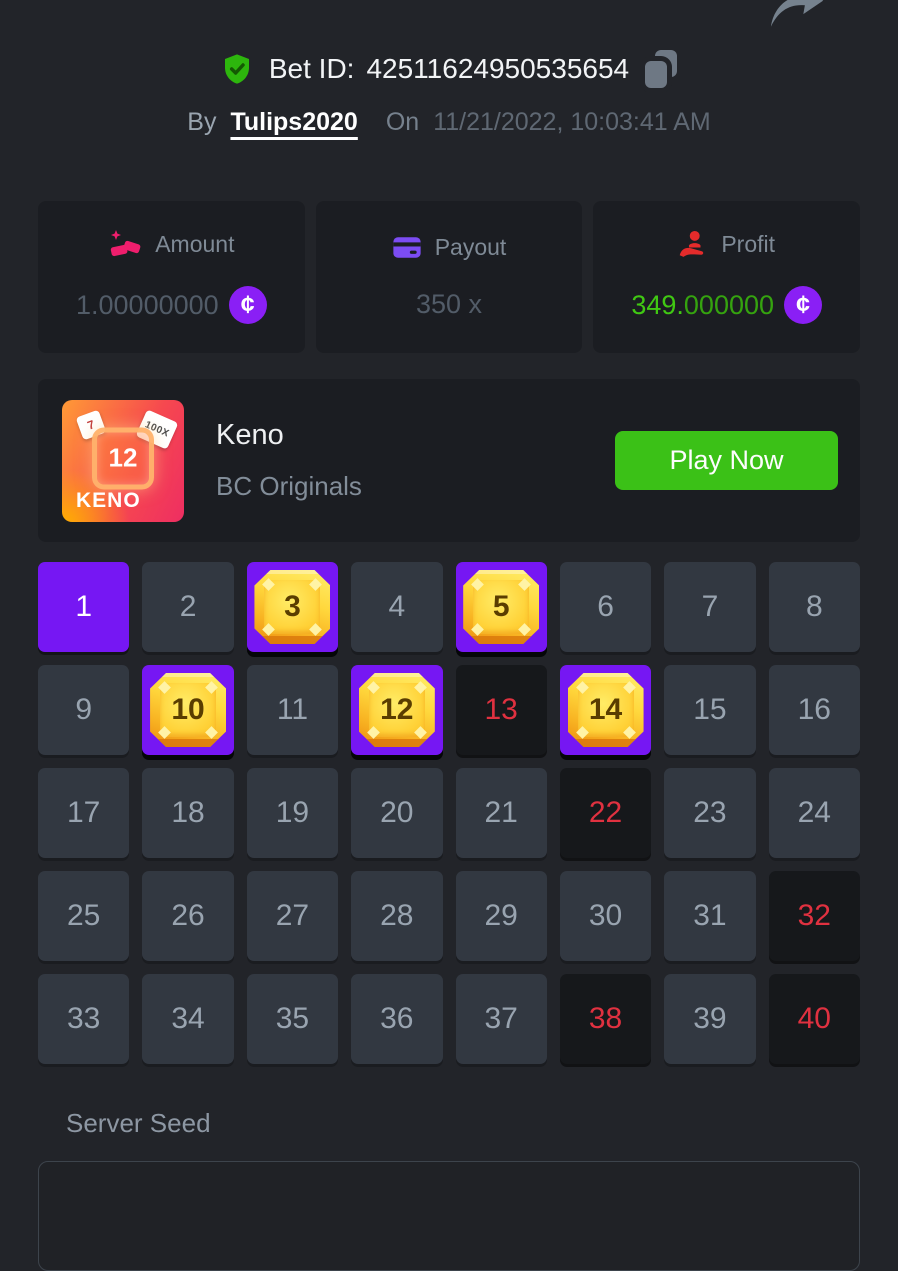  Describe the element at coordinates (449, 304) in the screenshot. I see `payout-value: 350 x` at that location.